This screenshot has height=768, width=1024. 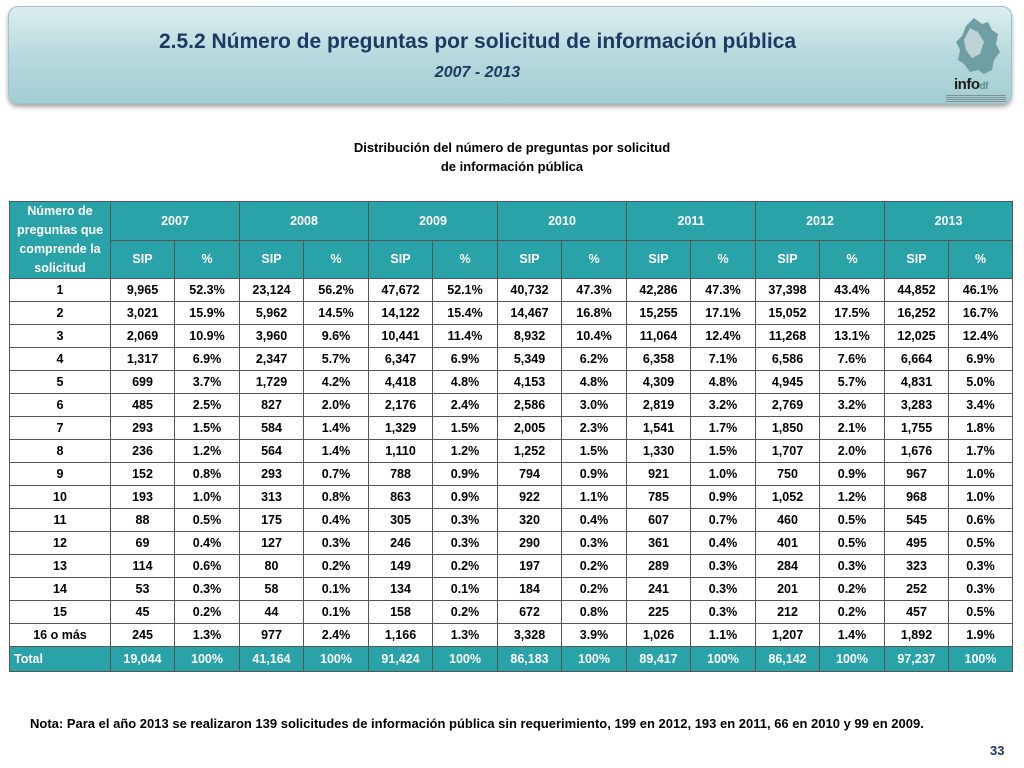 What do you see at coordinates (336, 359) in the screenshot?
I see `percent-cell: 5.7%` at bounding box center [336, 359].